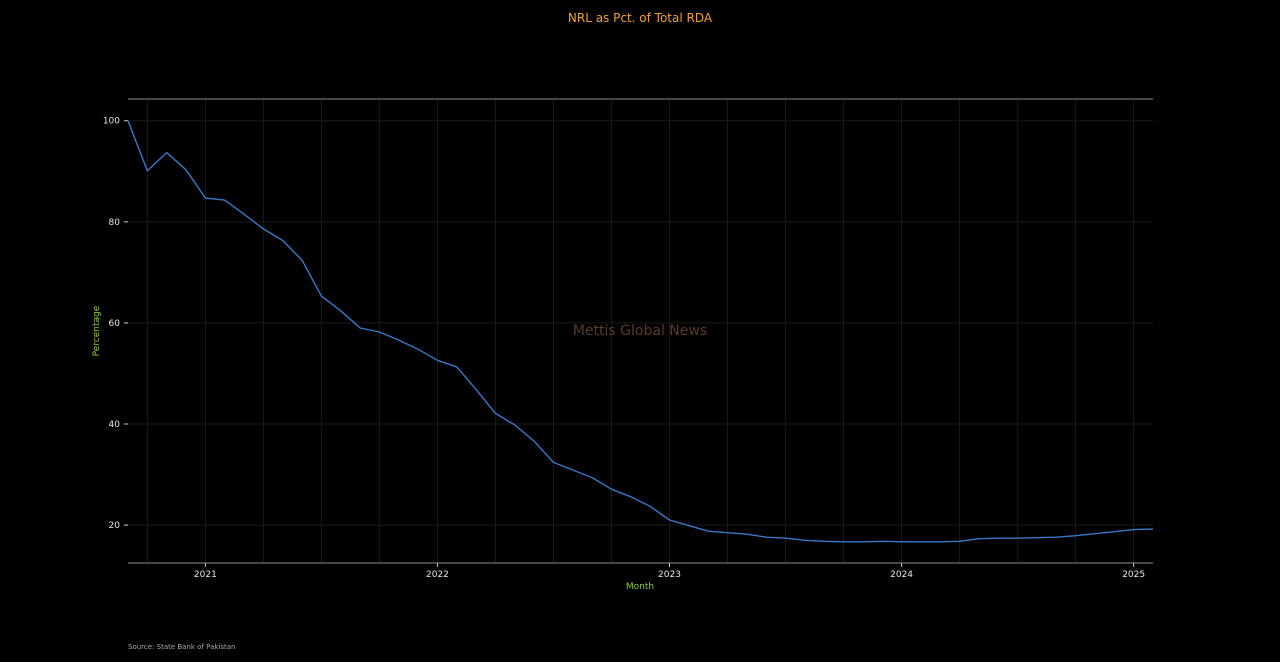 The height and width of the screenshot is (662, 1280). I want to click on y-tick-label: 40, so click(115, 425).